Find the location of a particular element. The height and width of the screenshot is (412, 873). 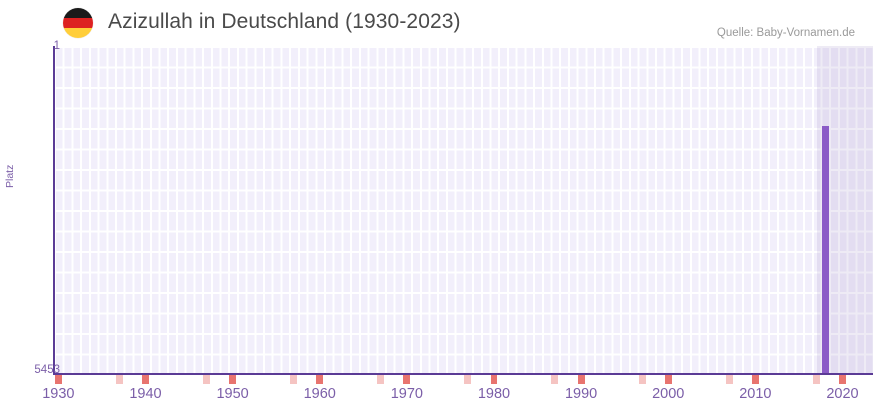

axis-marker-1960 is located at coordinates (320, 379).